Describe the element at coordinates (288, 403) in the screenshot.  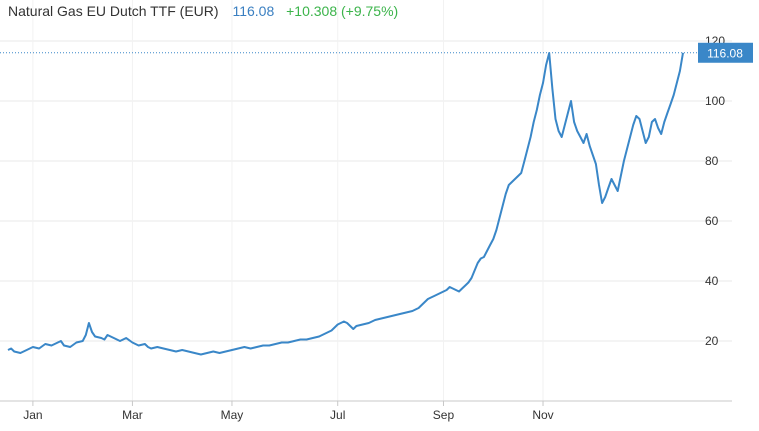
I see `x-axis-ticks` at that location.